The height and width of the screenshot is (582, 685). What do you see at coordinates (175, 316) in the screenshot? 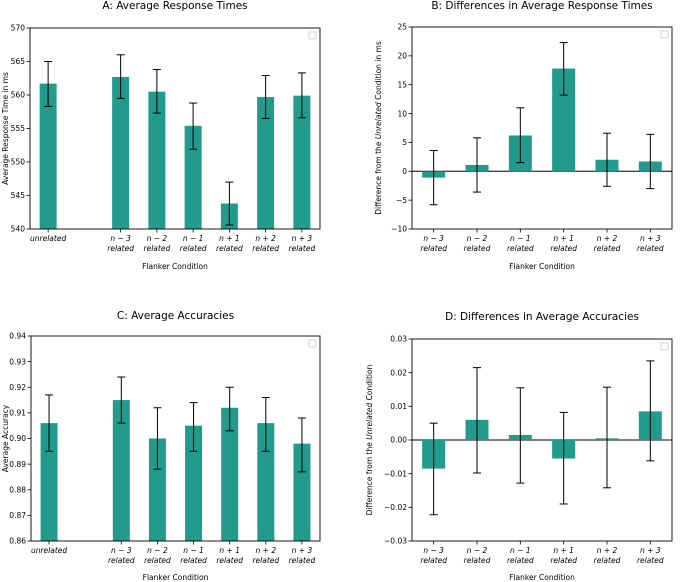
I see `chart-title: C: Average Accuracies` at bounding box center [175, 316].